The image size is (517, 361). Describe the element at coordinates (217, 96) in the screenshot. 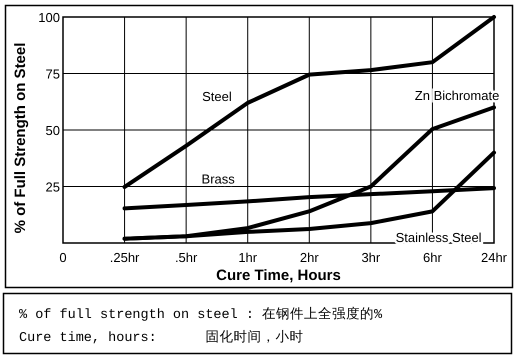

I see `series-label: Steel` at that location.